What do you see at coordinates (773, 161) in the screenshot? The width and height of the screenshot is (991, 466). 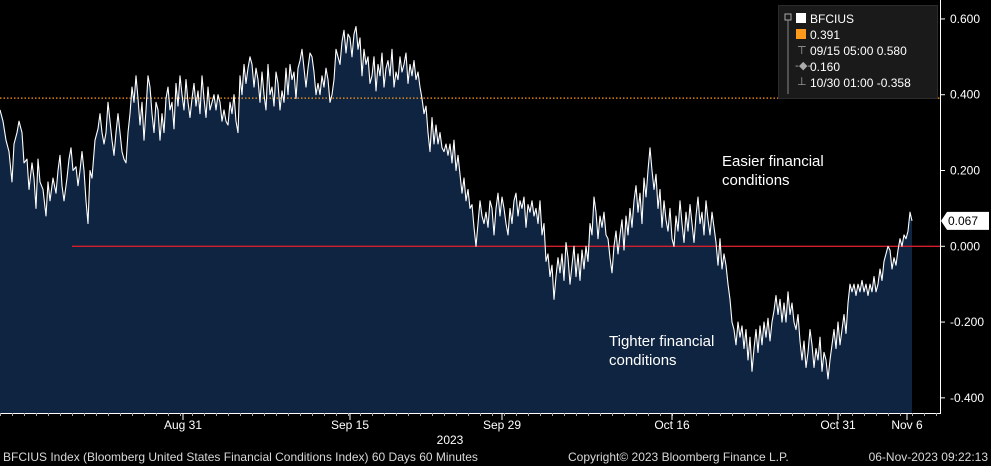 I see `annotation-easier-line1: Easier financial` at bounding box center [773, 161].